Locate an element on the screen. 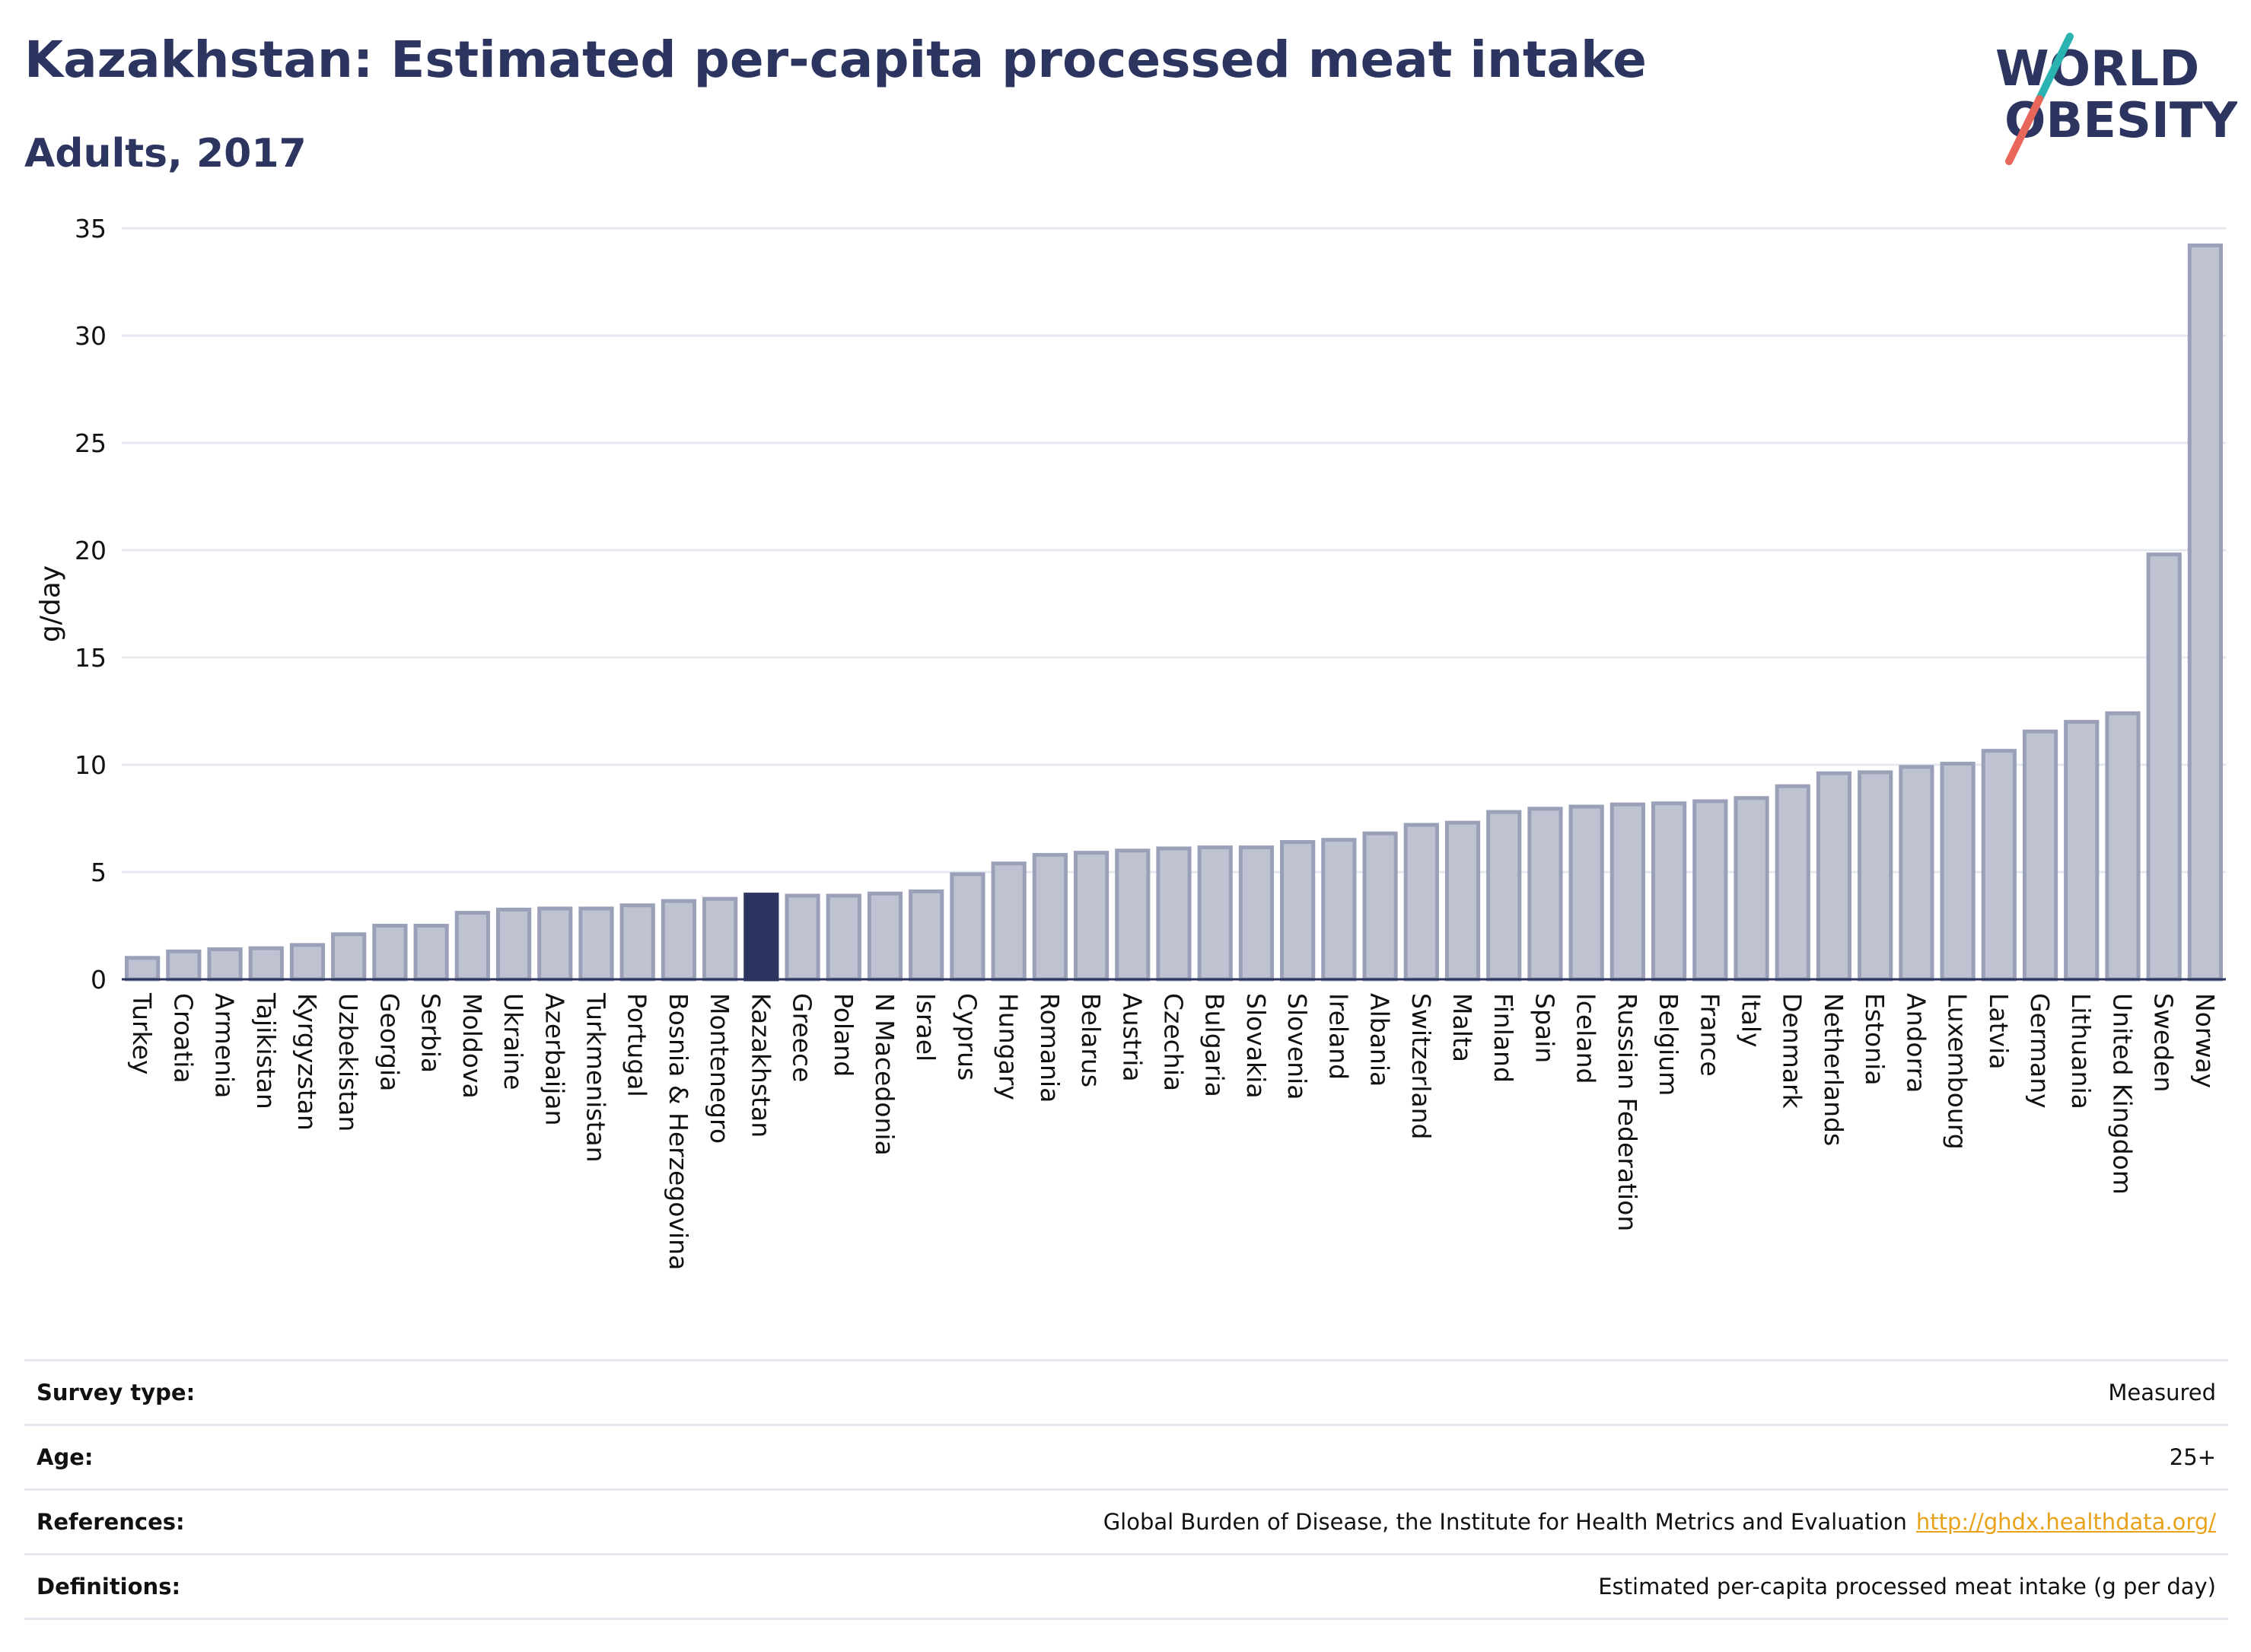 The image size is (2251, 1652). x-tick-label: Uzbekistan is located at coordinates (348, 1062).